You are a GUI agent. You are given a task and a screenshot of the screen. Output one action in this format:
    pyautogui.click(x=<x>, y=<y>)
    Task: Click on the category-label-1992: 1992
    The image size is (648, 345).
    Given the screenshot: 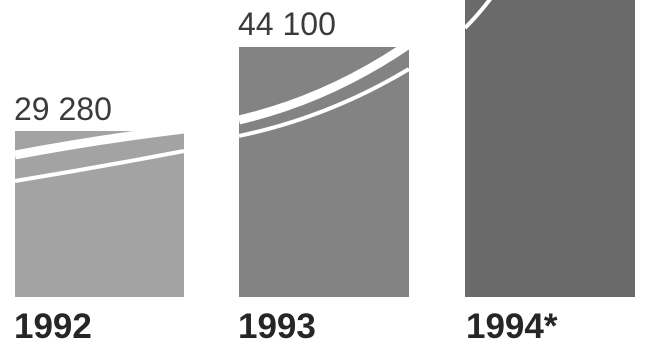 What is the action you would take?
    pyautogui.click(x=53, y=326)
    